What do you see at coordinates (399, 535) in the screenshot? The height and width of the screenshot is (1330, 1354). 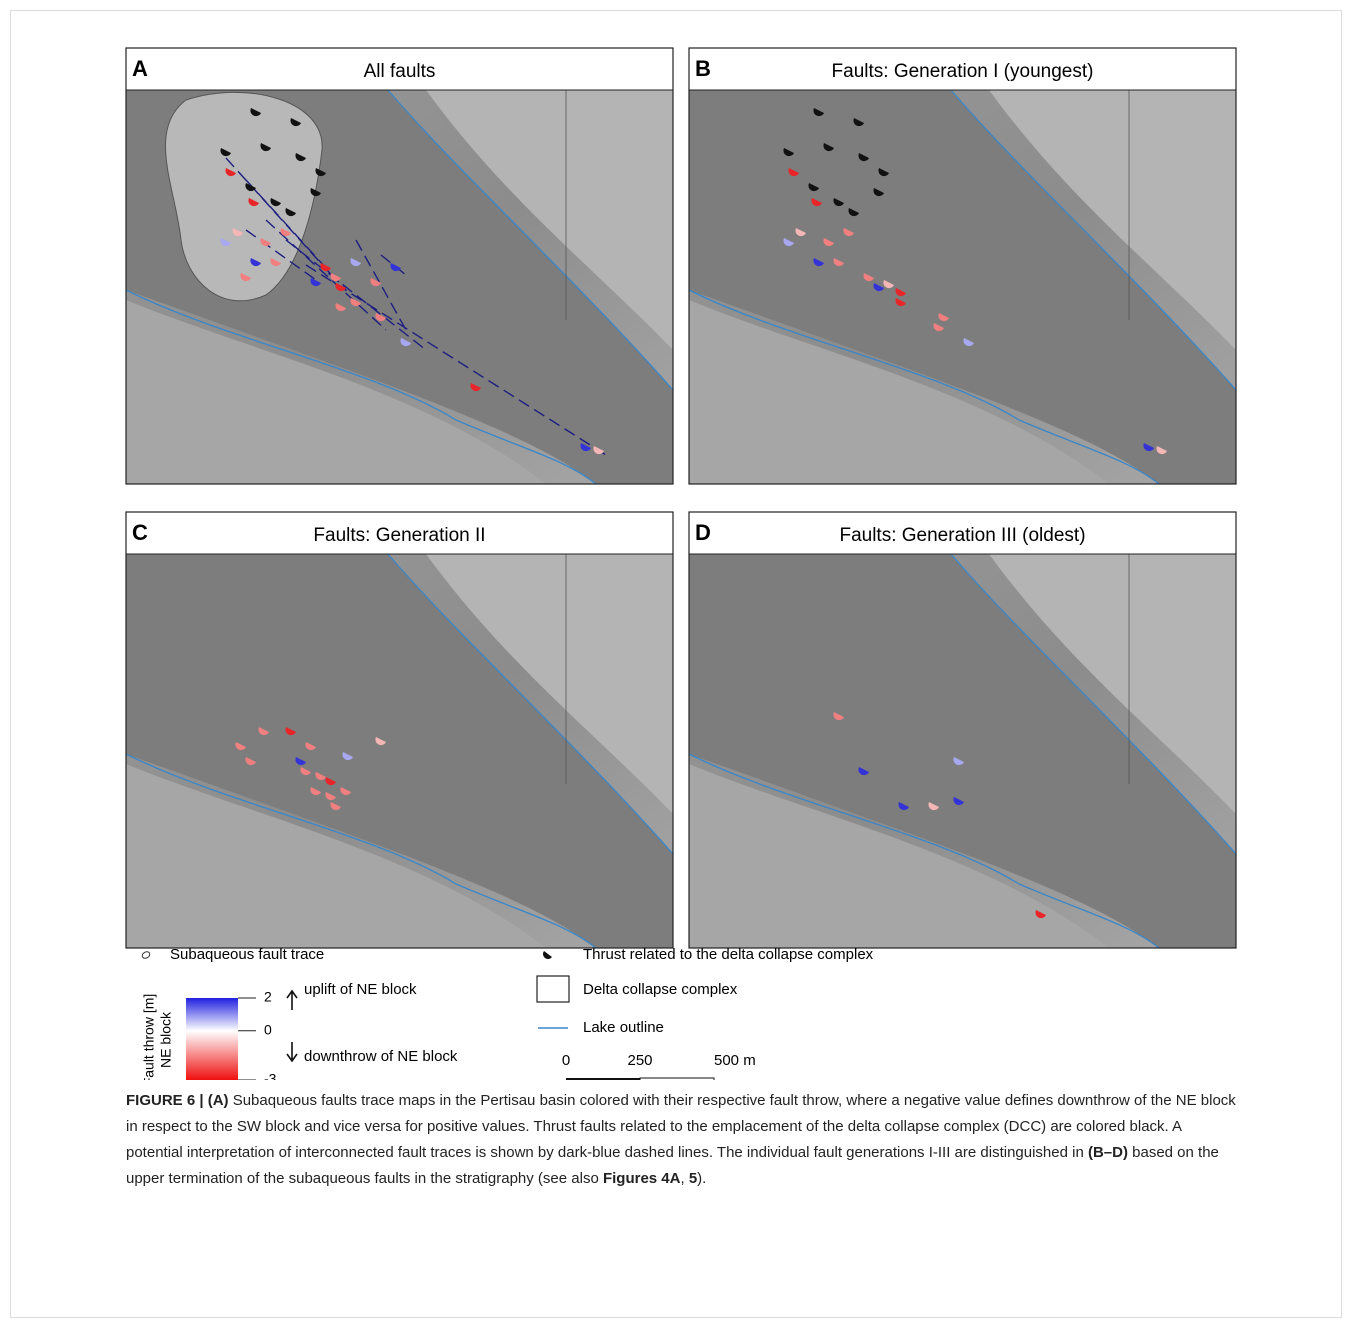 I see `panel-title: Faults: Generation II` at bounding box center [399, 535].